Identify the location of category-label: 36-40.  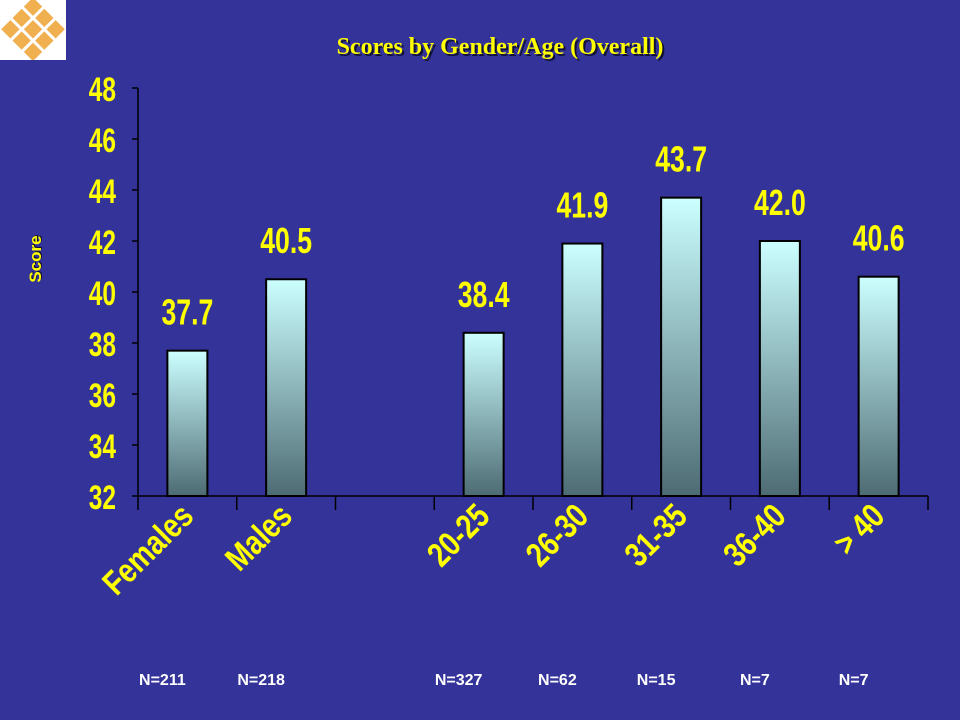
(754, 534).